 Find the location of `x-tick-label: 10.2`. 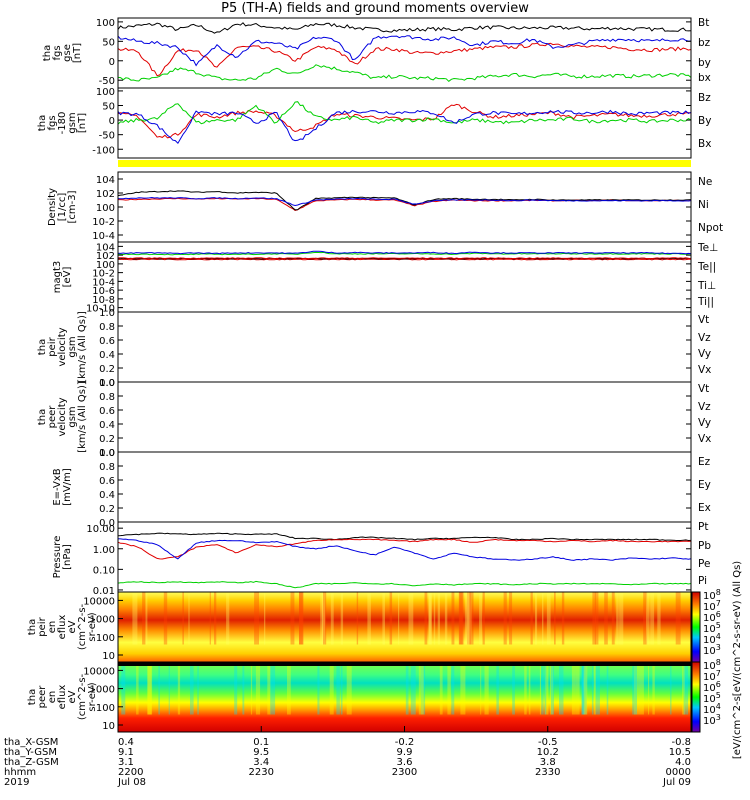

x-tick-label: 10.2 is located at coordinates (548, 752).